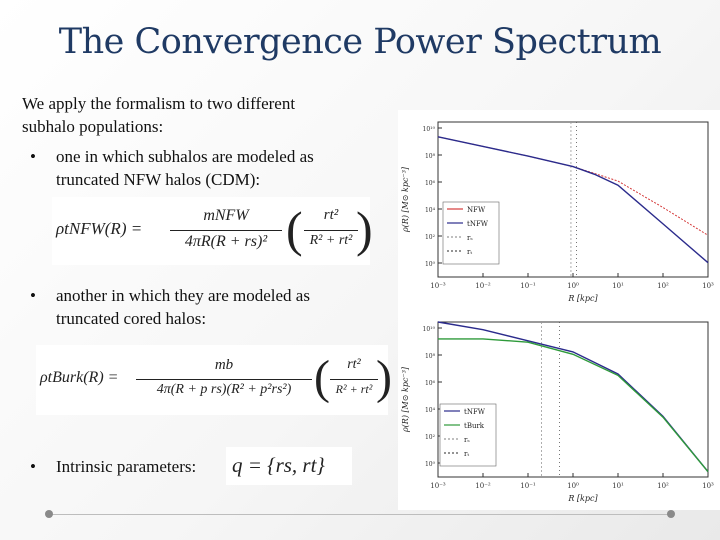  Describe the element at coordinates (224, 365) in the screenshot. I see `formula-tburk-numerator: mb` at that location.